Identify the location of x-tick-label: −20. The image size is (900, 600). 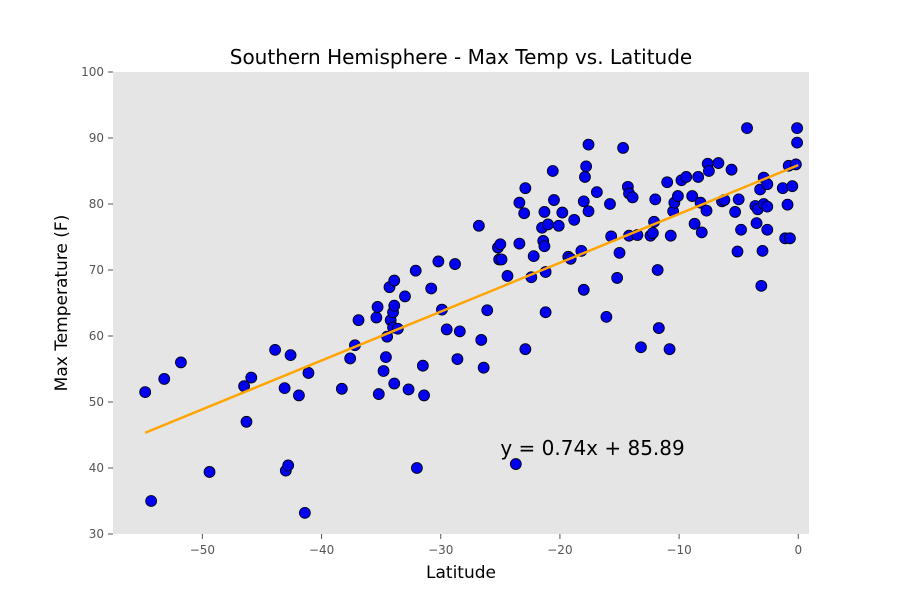
(559, 550).